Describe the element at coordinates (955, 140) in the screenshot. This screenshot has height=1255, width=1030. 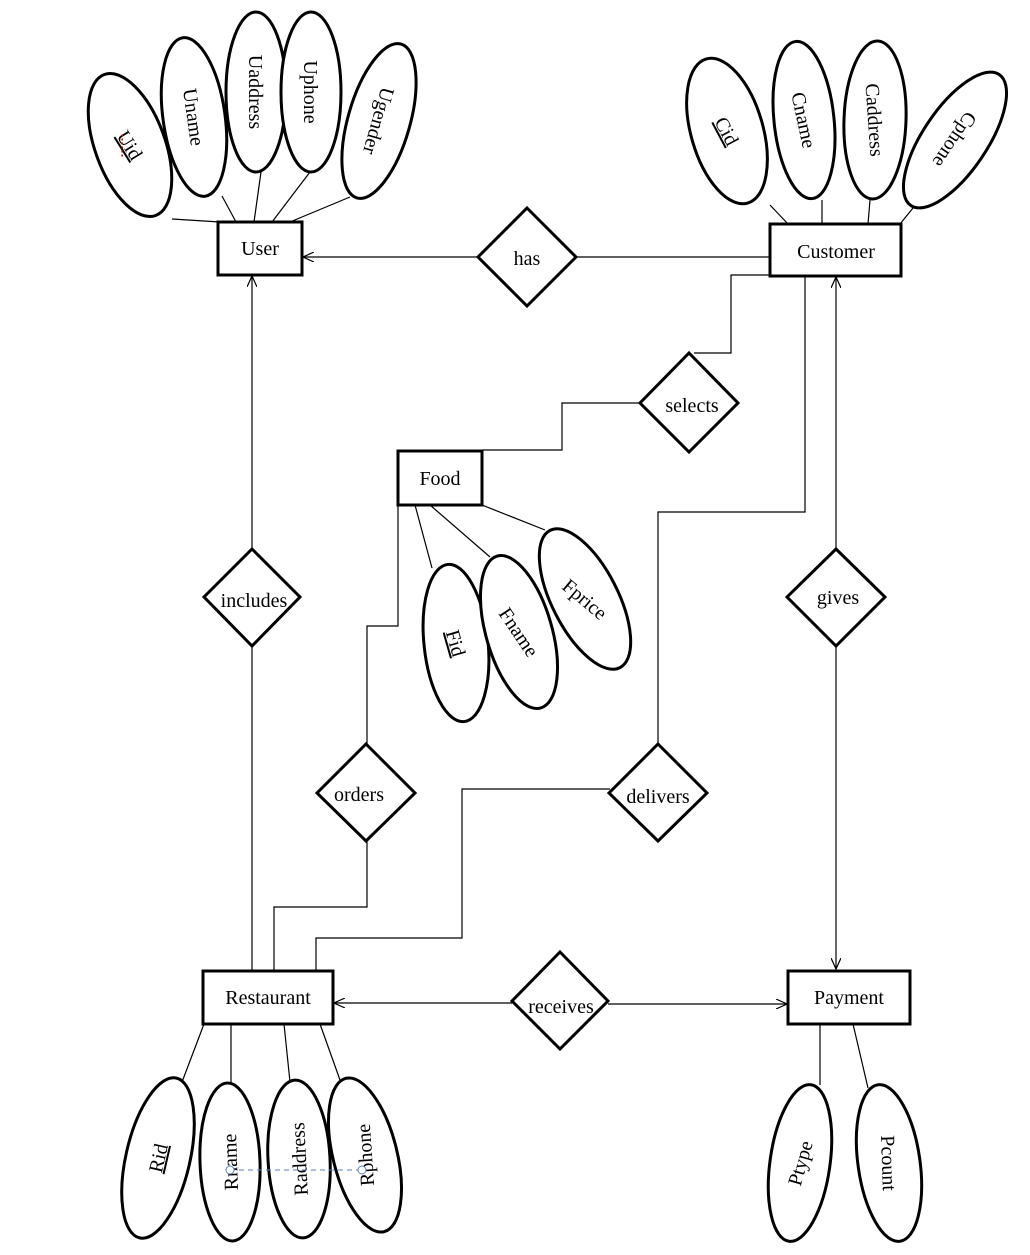
I see `attribute-cphone: Cphone` at that location.